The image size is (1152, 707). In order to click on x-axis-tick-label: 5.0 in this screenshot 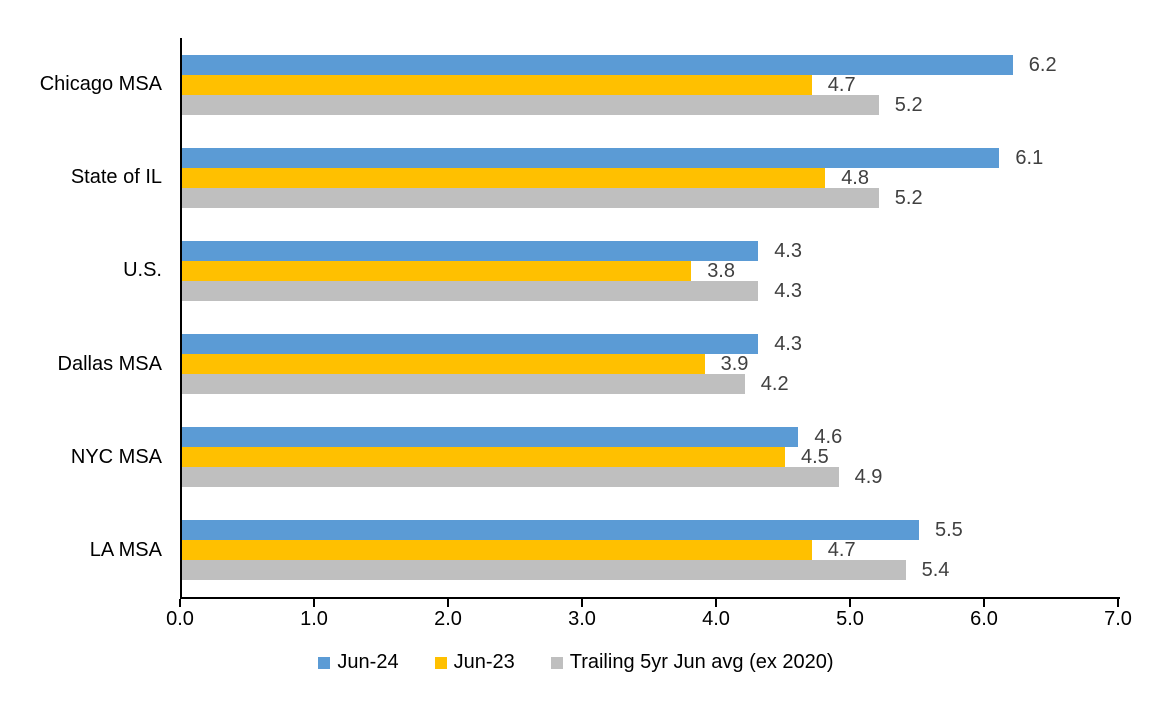, I will do `click(850, 619)`.